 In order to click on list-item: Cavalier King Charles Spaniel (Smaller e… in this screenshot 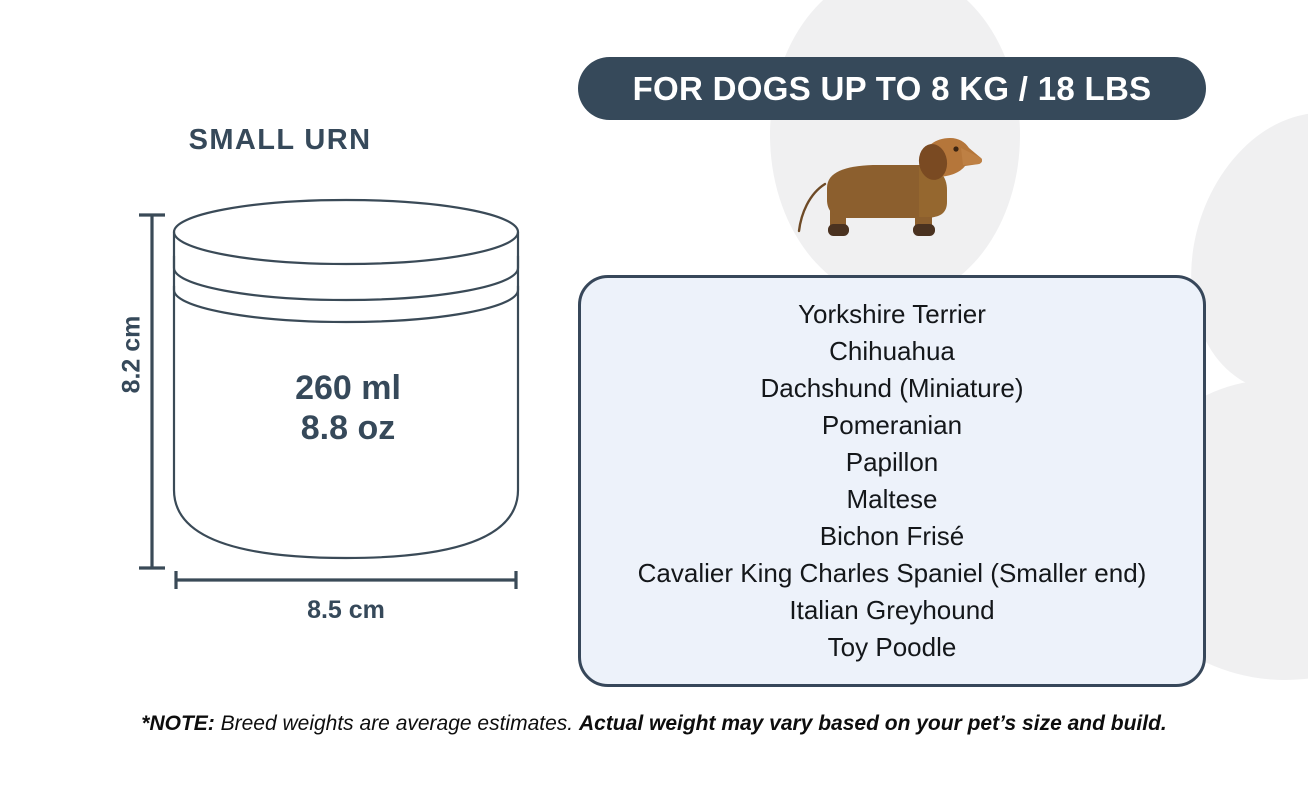, I will do `click(892, 573)`.